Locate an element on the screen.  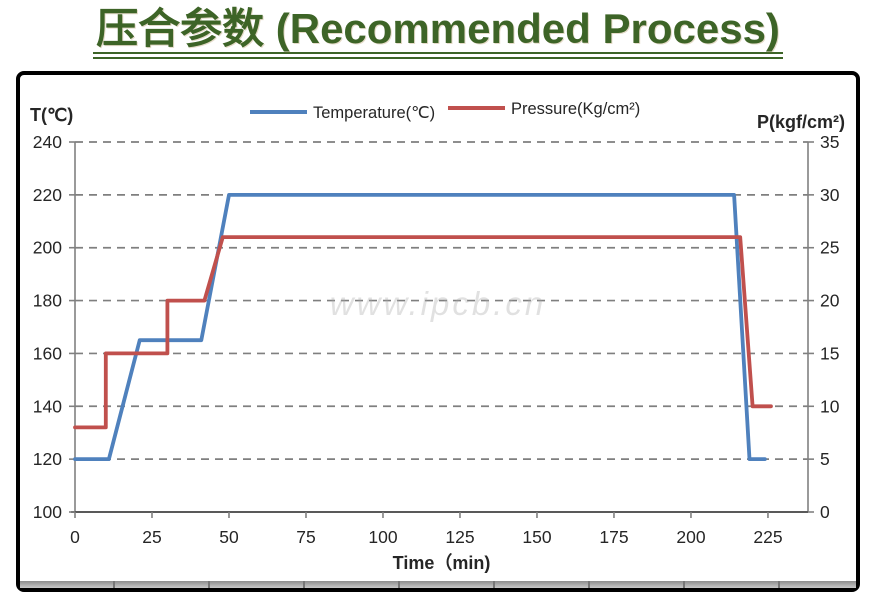
x-axis-title: Time（min) is located at coordinates (442, 563).